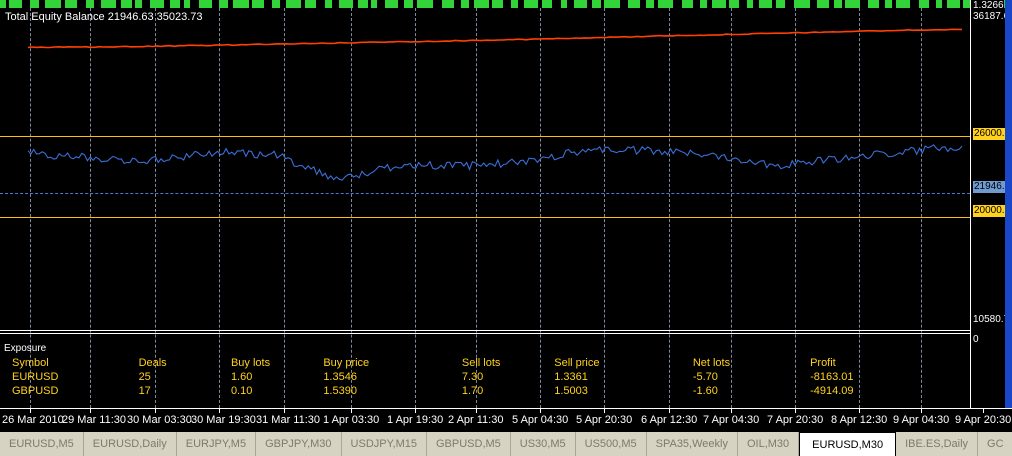 The image size is (1012, 456). What do you see at coordinates (35, 377) in the screenshot?
I see `cell-symbol: EURUSD` at bounding box center [35, 377].